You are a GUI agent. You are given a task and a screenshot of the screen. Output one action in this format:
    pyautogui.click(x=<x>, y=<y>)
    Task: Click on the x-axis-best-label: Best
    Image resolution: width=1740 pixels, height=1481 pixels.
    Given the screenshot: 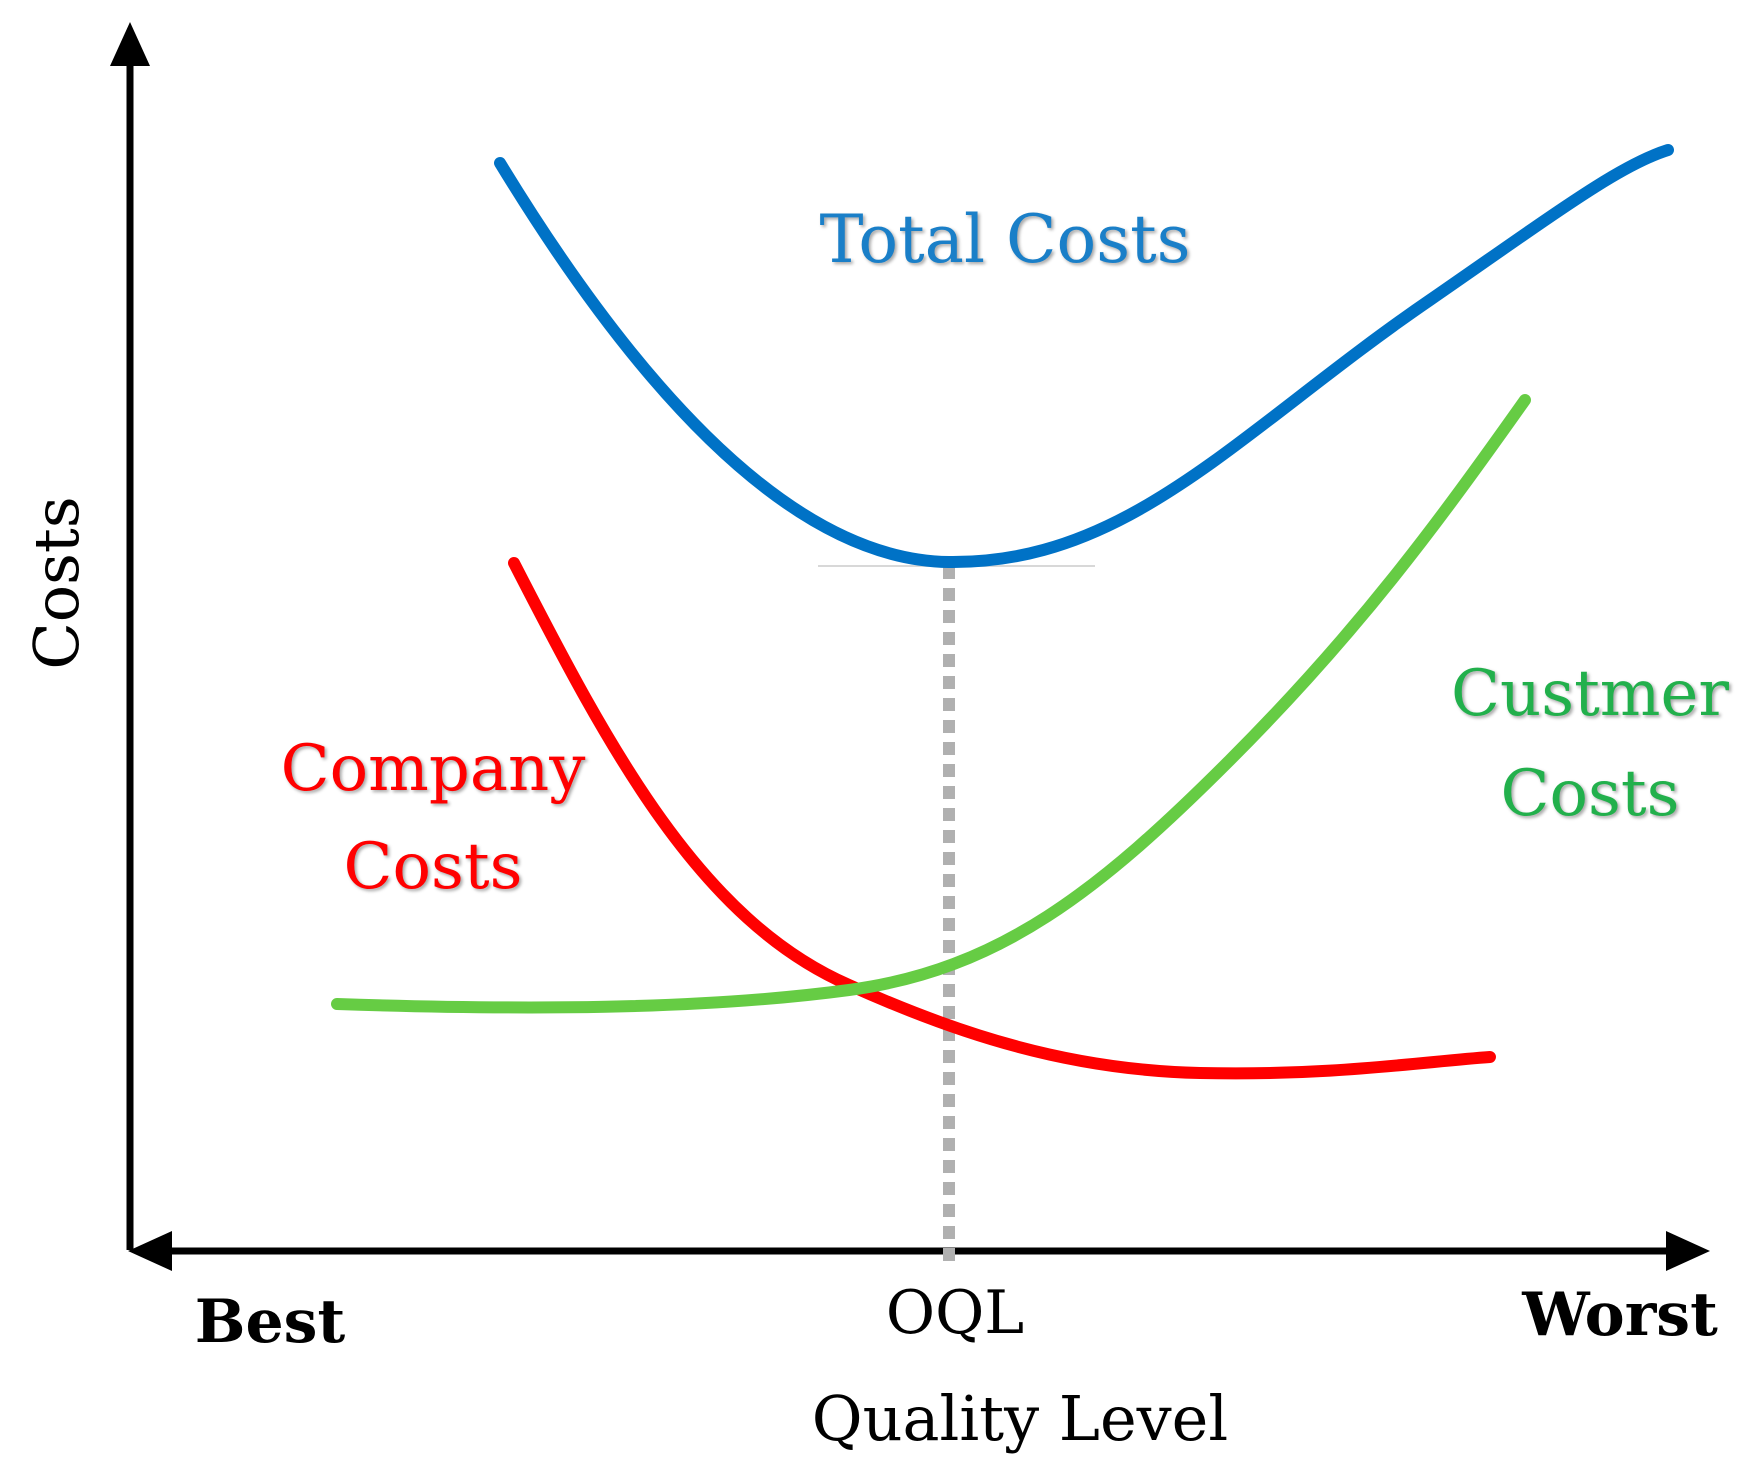 What is the action you would take?
    pyautogui.click(x=270, y=1322)
    